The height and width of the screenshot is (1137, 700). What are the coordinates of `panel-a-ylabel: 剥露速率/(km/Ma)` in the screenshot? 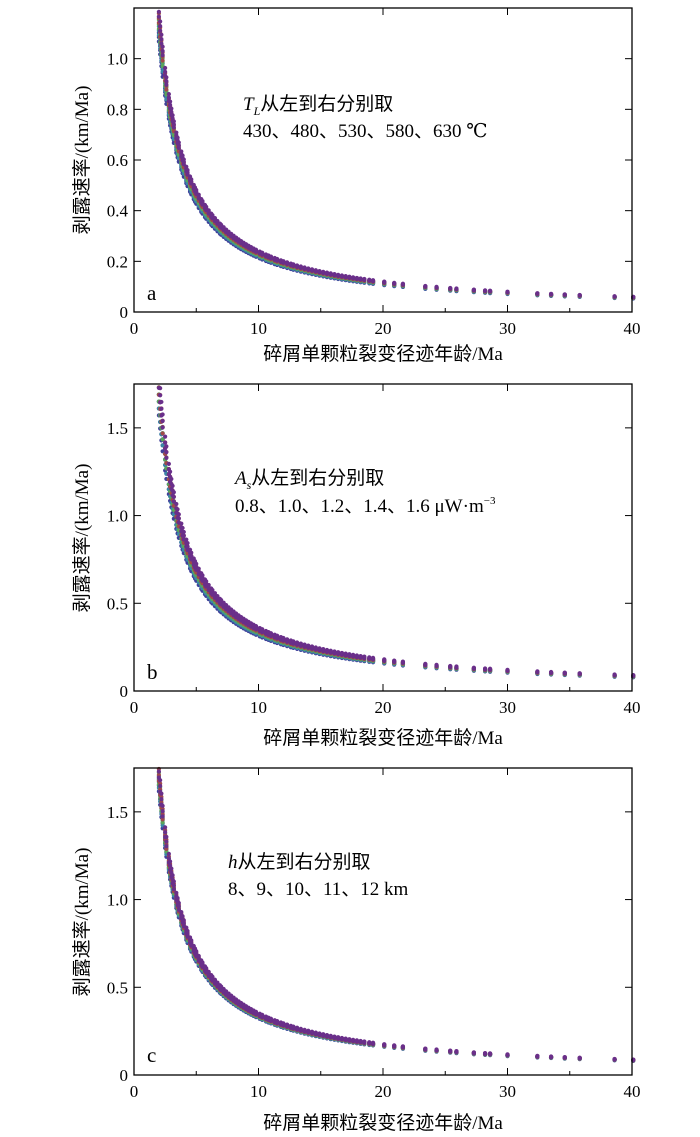 It's located at (82, 160).